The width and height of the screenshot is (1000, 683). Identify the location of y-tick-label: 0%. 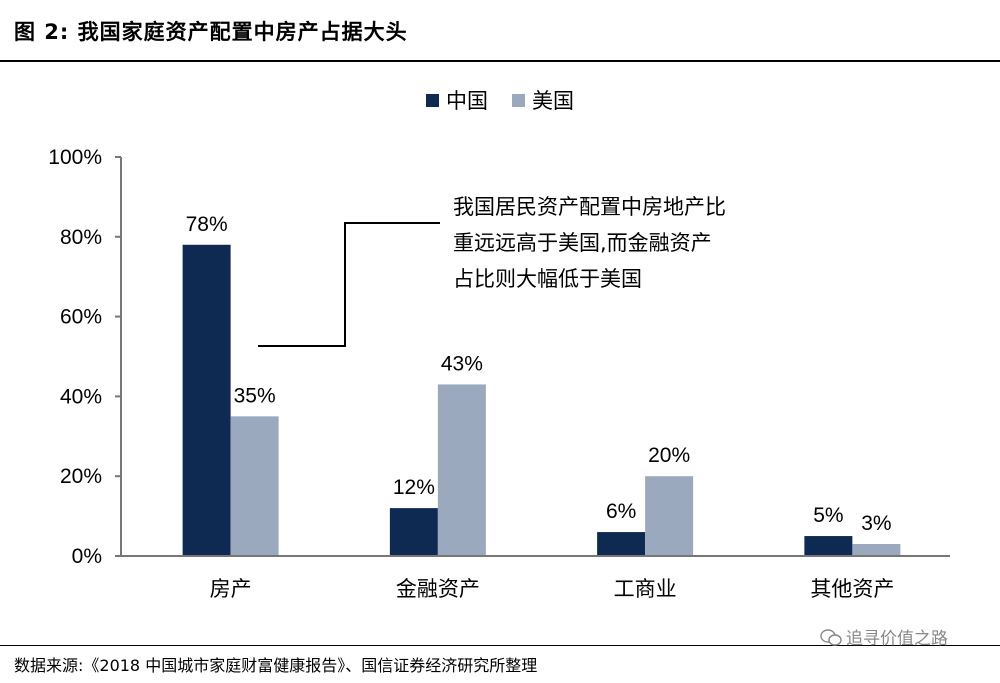
(87, 556).